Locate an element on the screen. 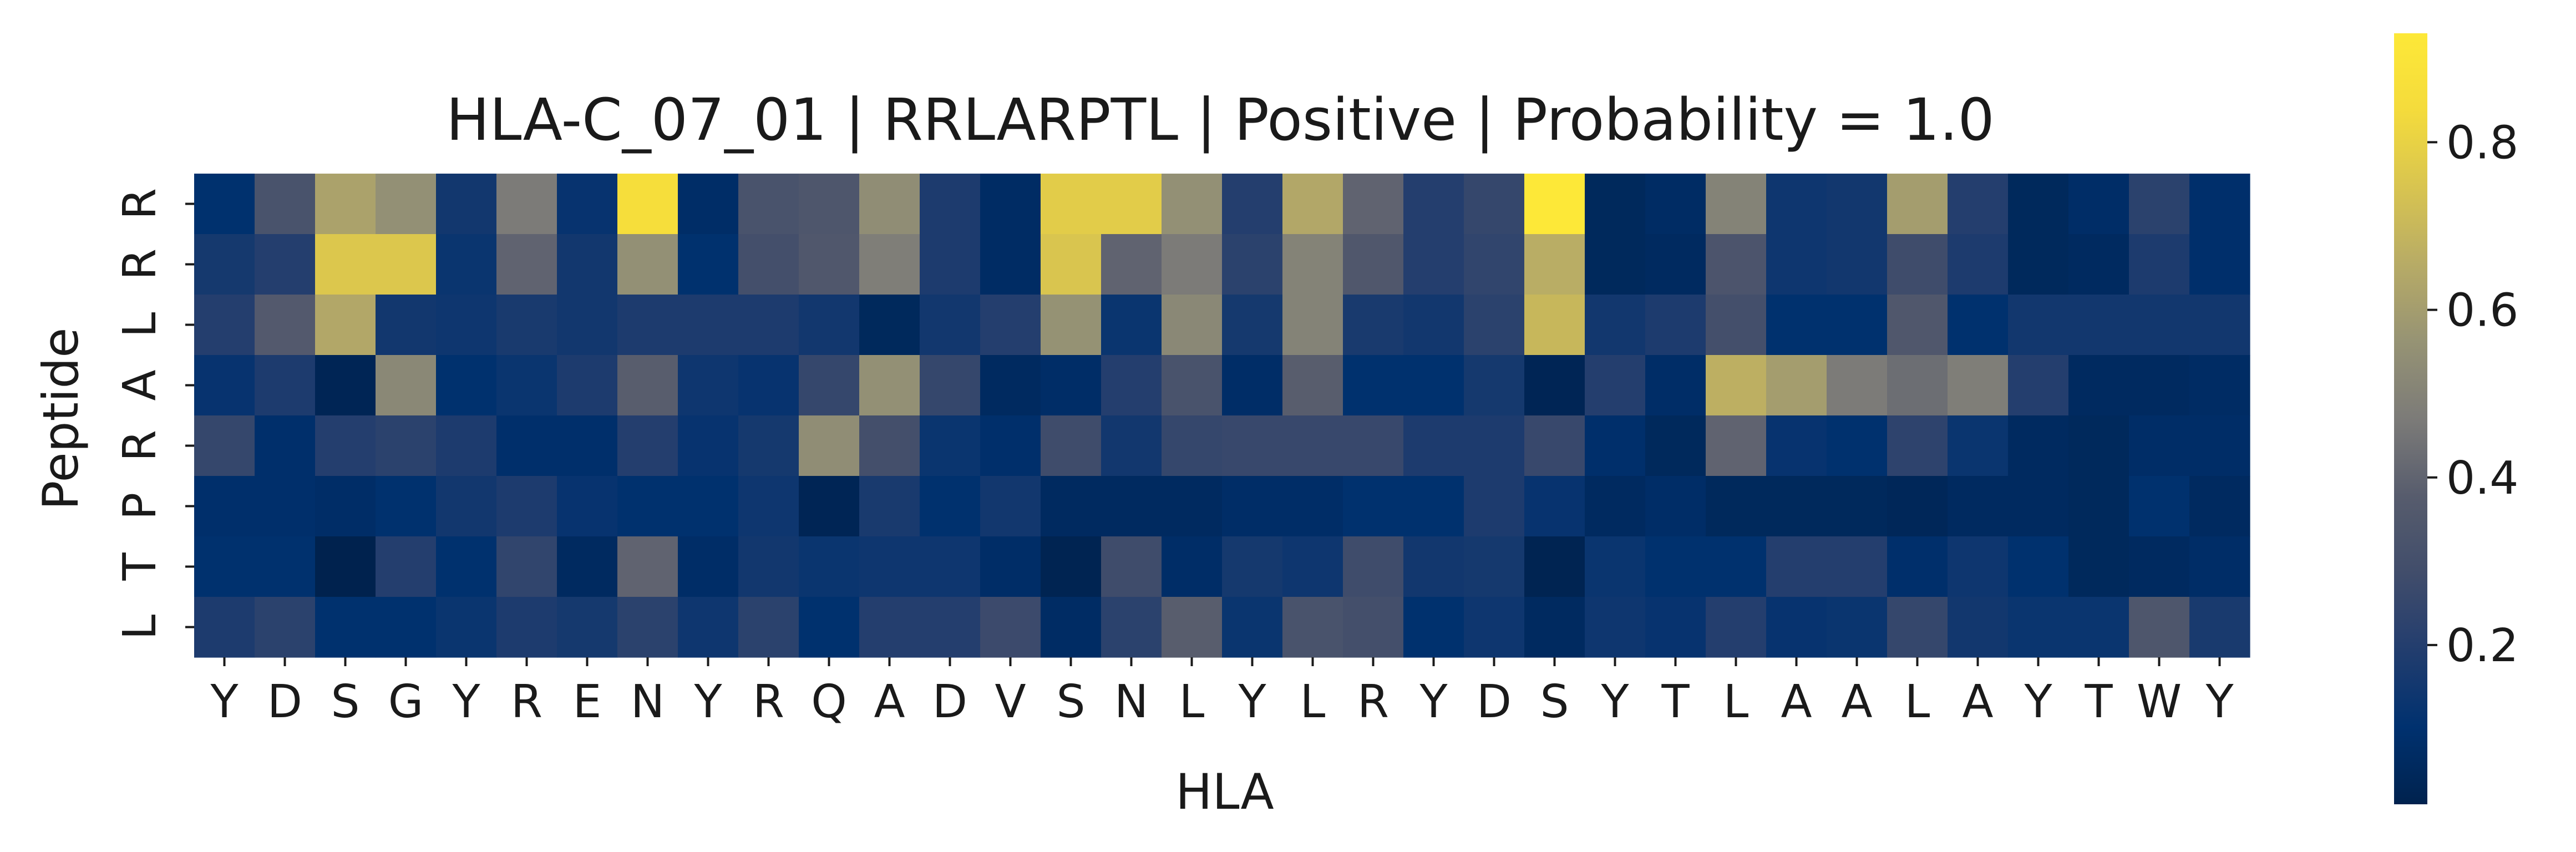 The height and width of the screenshot is (852, 2576). y-tick-label: R is located at coordinates (140, 204).